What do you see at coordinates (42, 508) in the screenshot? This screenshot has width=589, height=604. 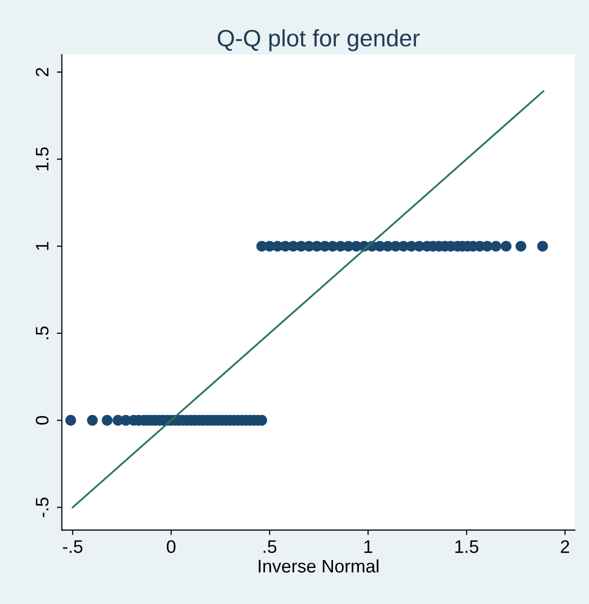 I see `y-tick-label: -.5` at bounding box center [42, 508].